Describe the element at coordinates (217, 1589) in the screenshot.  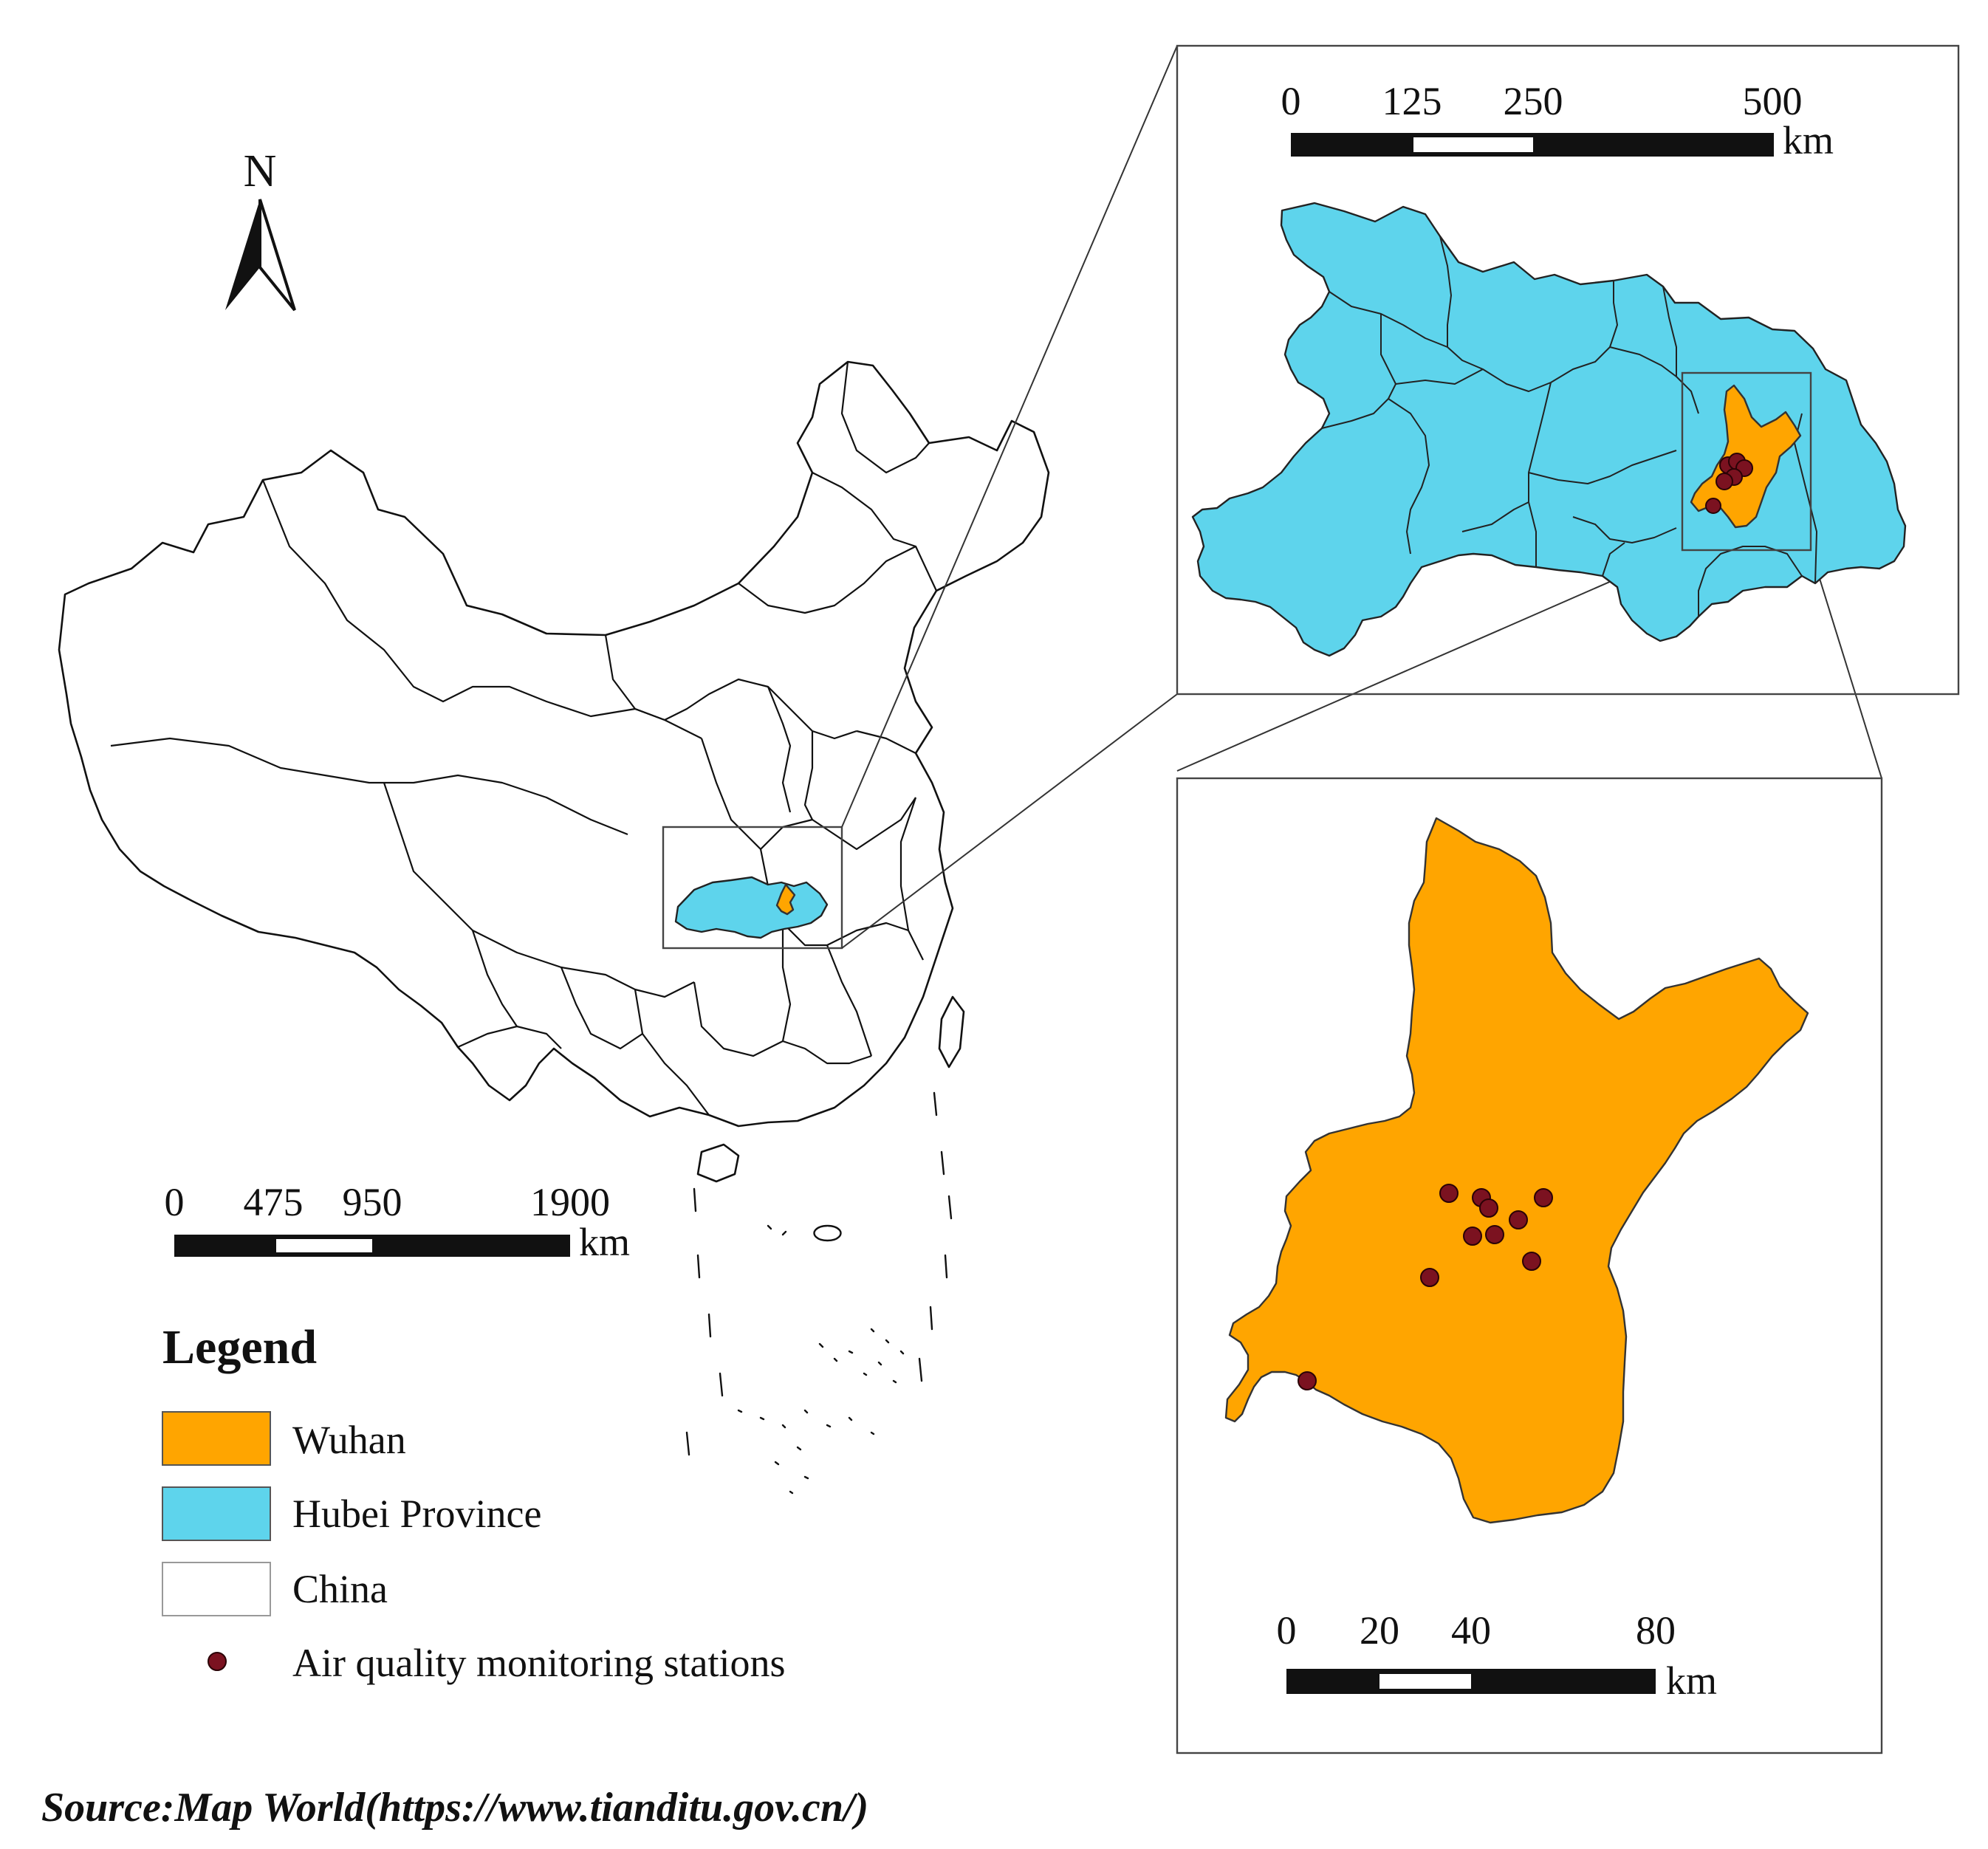
I see `legend-swatch-china` at that location.